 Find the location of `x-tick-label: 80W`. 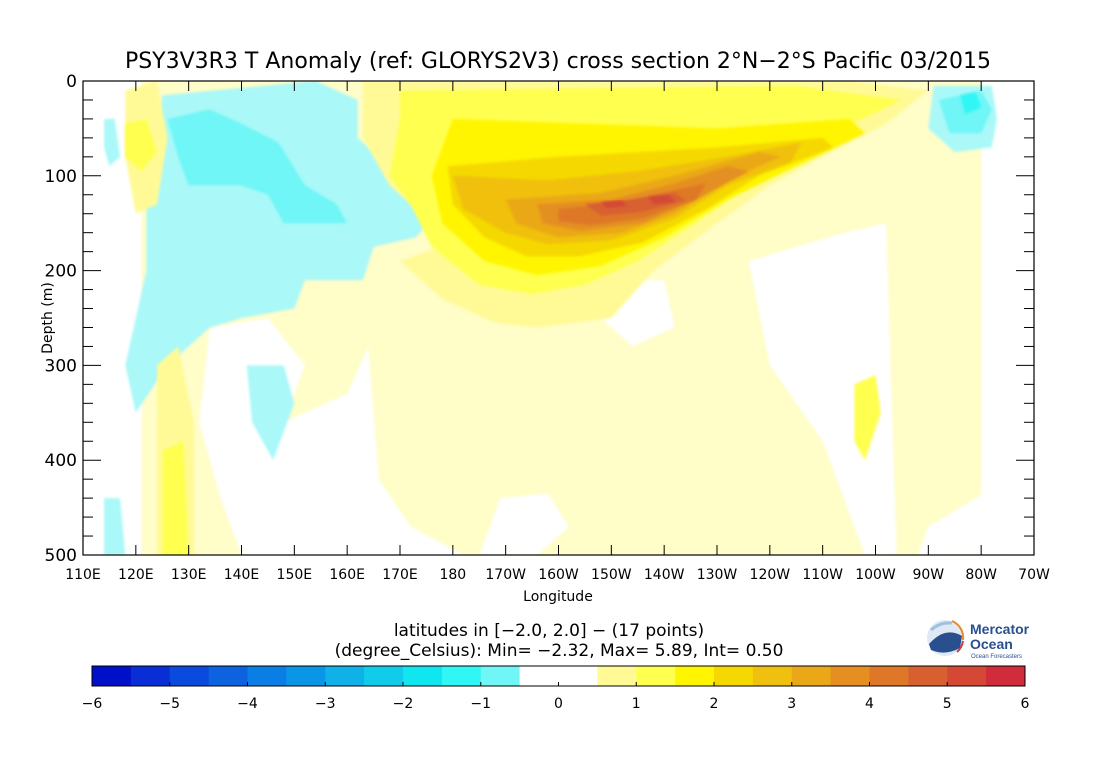

x-tick-label: 80W is located at coordinates (981, 575).